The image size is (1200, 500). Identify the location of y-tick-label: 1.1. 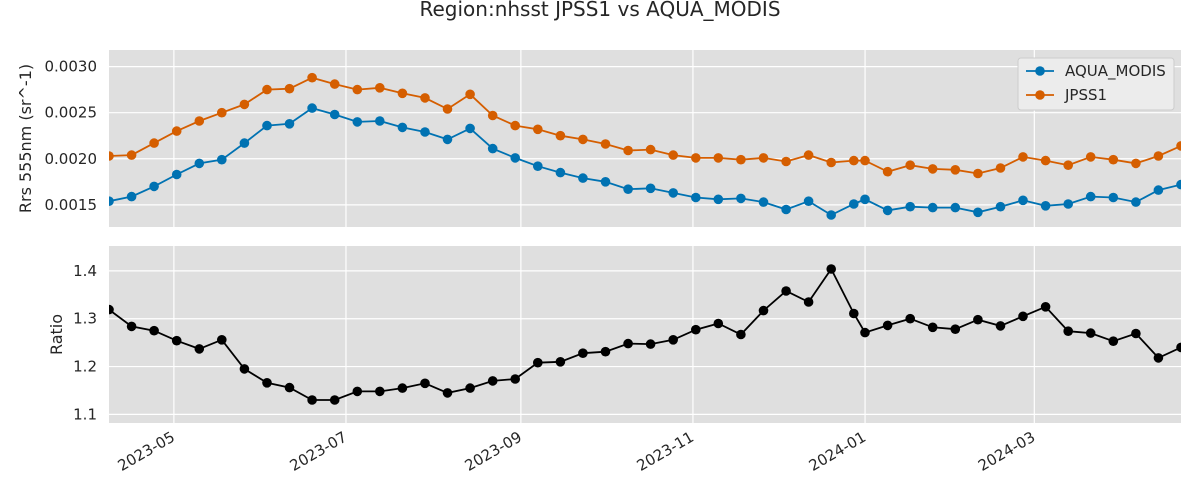
(85, 414).